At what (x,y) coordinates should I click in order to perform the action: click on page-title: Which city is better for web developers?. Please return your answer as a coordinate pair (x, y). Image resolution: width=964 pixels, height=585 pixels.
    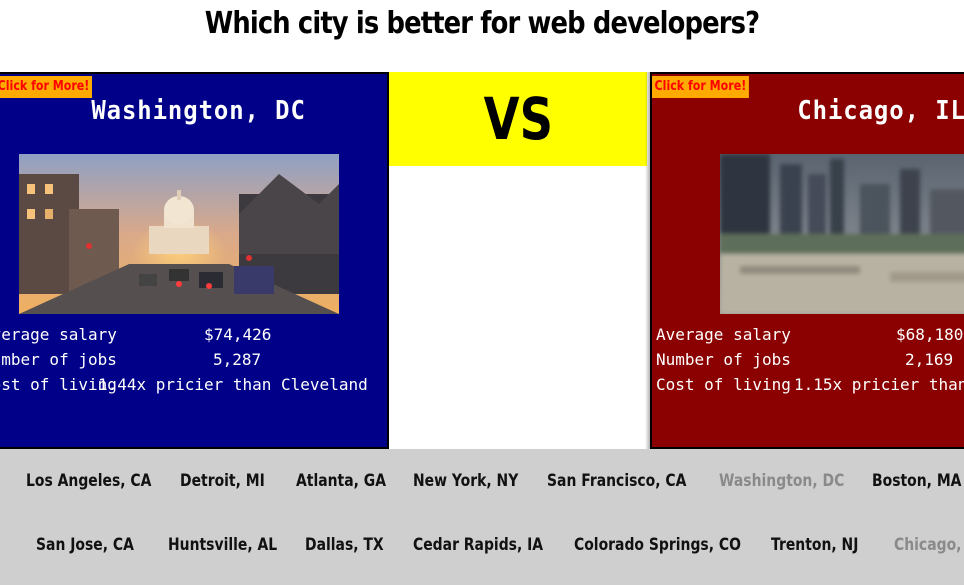
    Looking at the image, I should click on (482, 23).